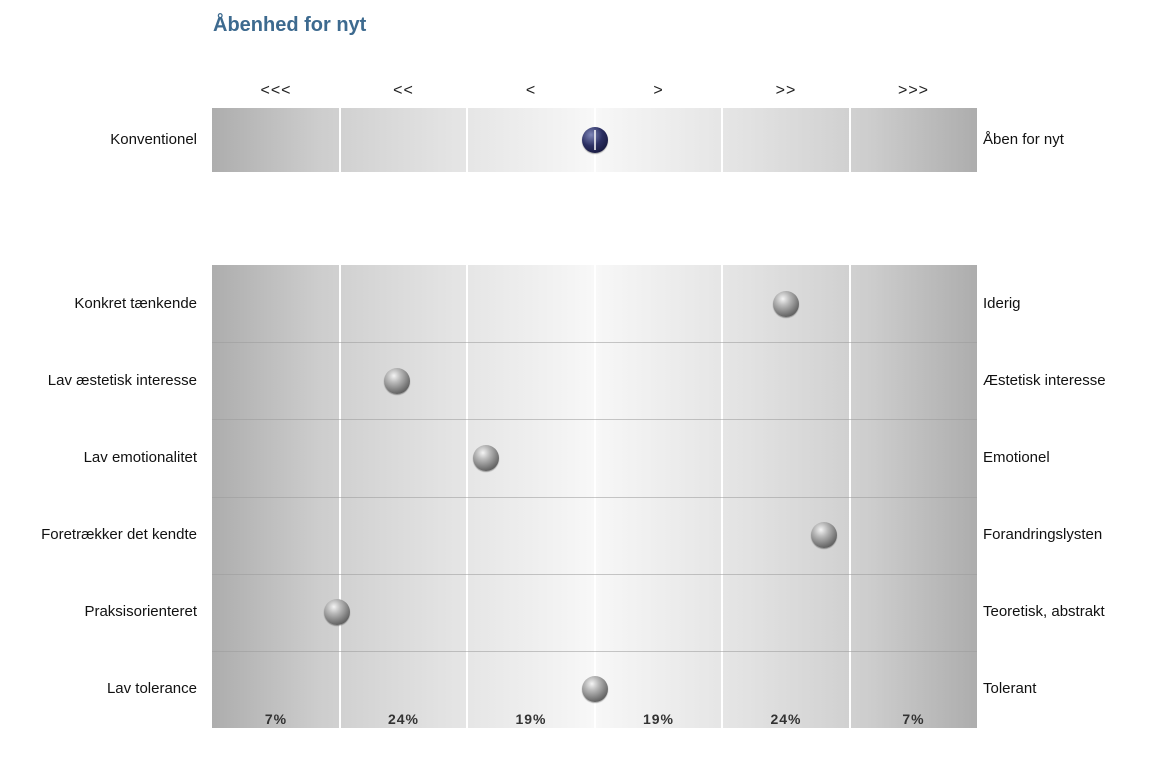 This screenshot has height=759, width=1152. Describe the element at coordinates (1043, 535) in the screenshot. I see `trait-right-label: Forandringslysten` at that location.